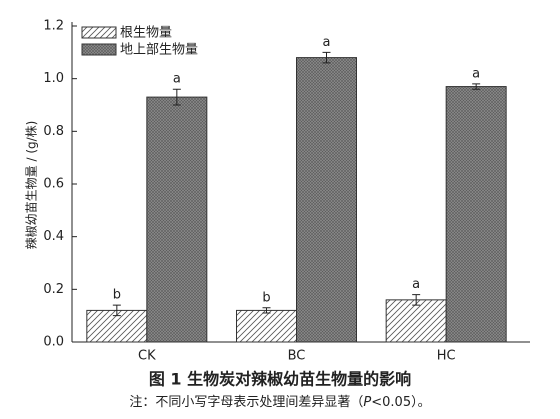 This screenshot has height=419, width=560. What do you see at coordinates (446, 356) in the screenshot?
I see `x-tick-label: HC` at bounding box center [446, 356].